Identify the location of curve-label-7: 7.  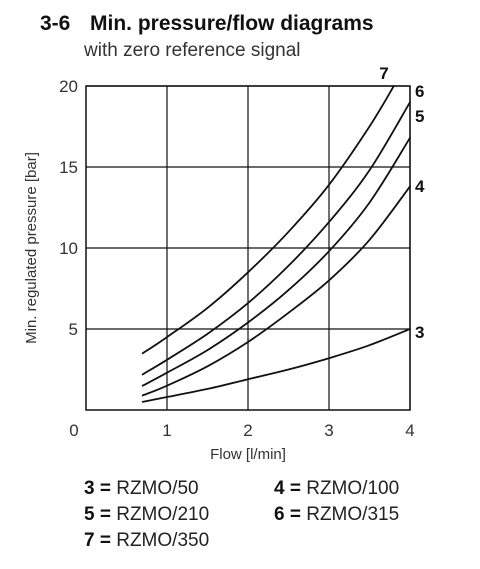
(383, 73).